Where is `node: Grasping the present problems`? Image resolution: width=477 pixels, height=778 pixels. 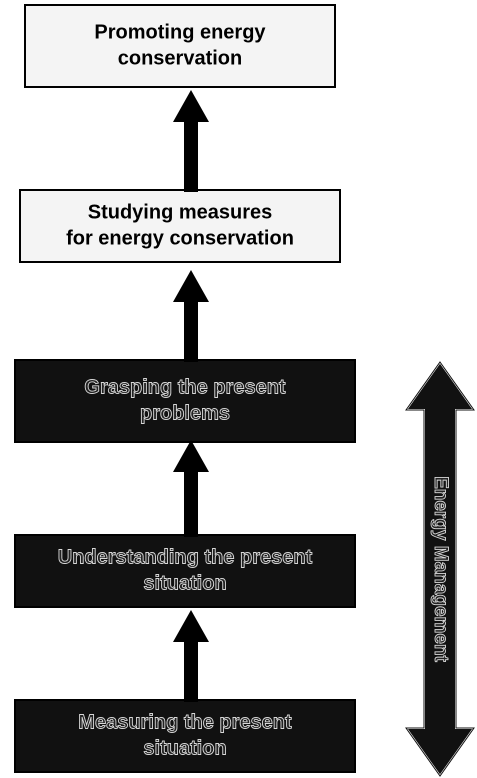
node: Grasping the present problems is located at coordinates (185, 401).